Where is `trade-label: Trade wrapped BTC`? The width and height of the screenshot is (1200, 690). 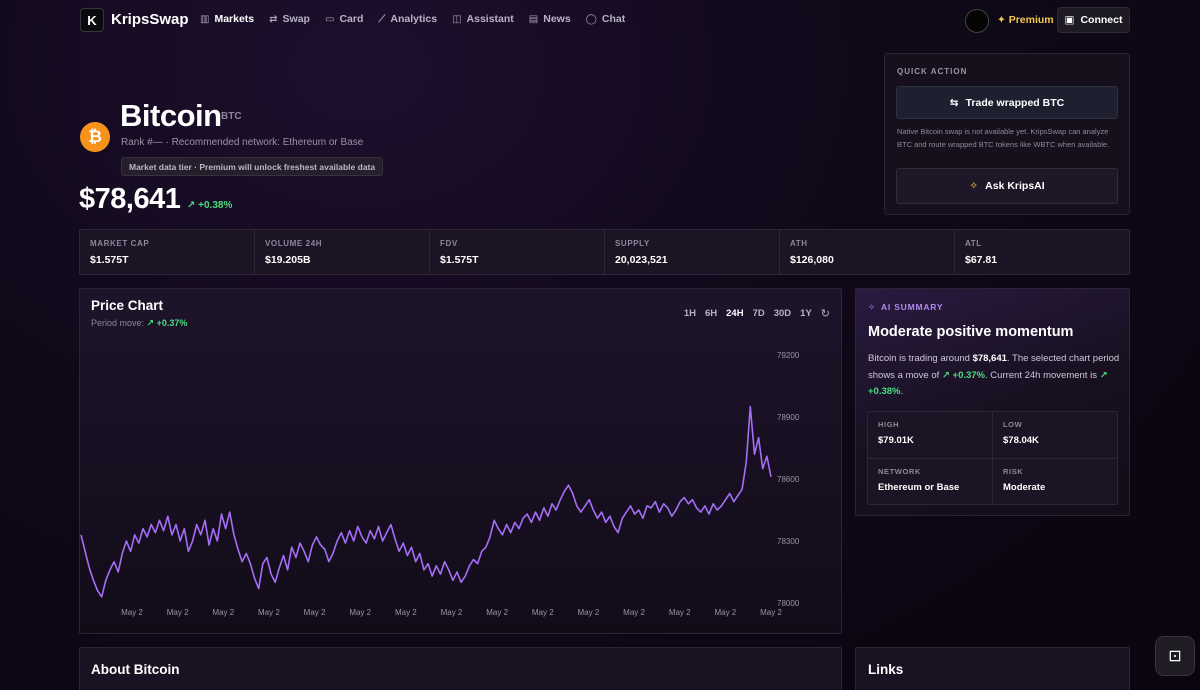
trade-label: Trade wrapped BTC is located at coordinates (1015, 102).